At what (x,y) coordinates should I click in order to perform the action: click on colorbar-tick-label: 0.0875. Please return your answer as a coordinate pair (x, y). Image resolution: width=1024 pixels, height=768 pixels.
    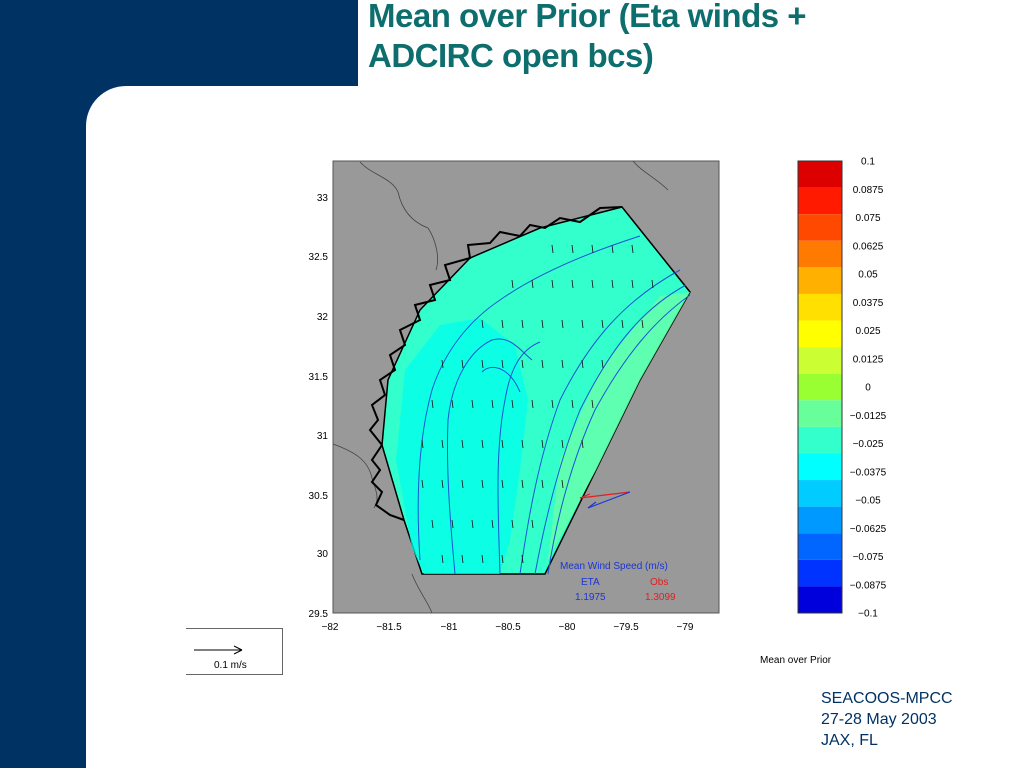
    Looking at the image, I should click on (868, 190).